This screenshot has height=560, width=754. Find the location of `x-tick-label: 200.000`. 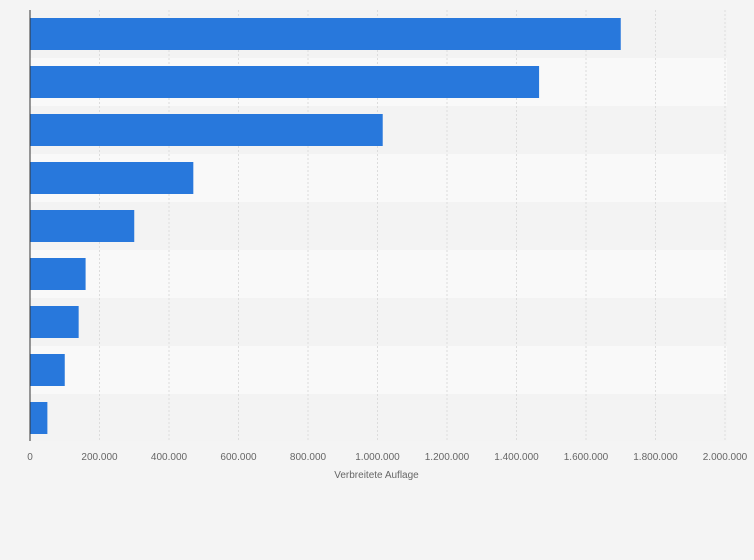

x-tick-label: 200.000 is located at coordinates (99, 457).